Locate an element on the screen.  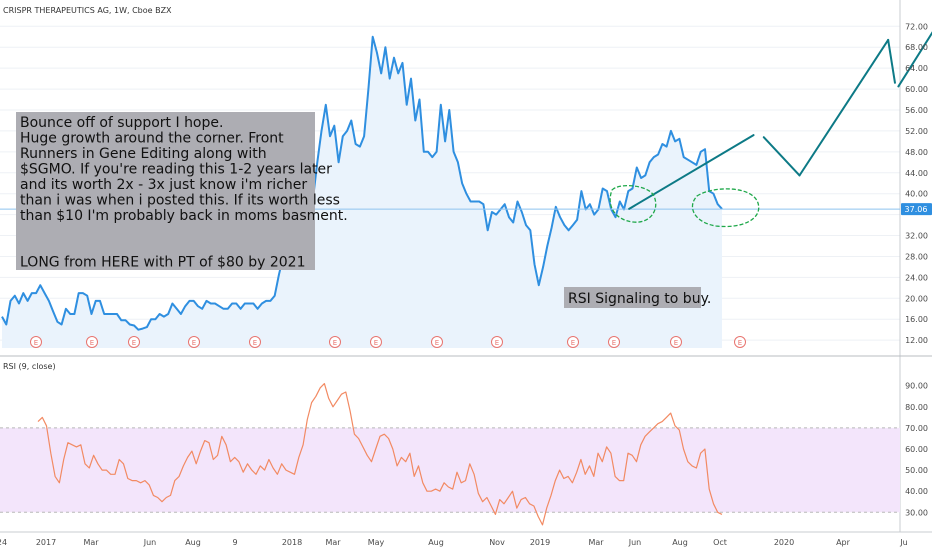
time-tick-label: Nov is located at coordinates (497, 542).